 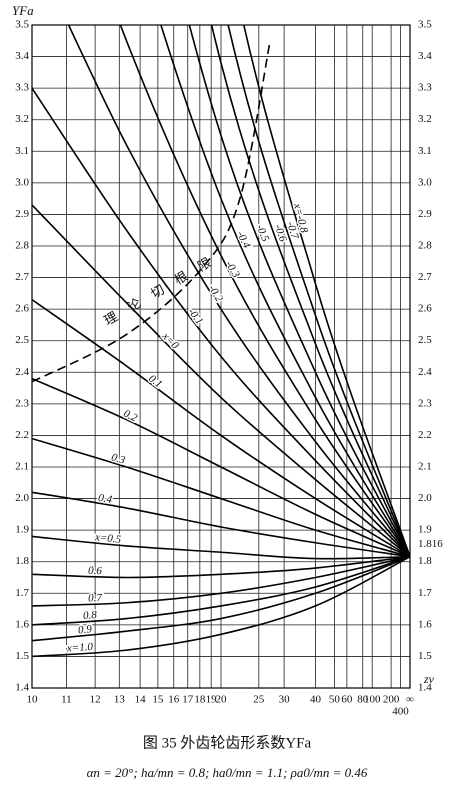 I want to click on x-tick-label: ∞, so click(x=410, y=700).